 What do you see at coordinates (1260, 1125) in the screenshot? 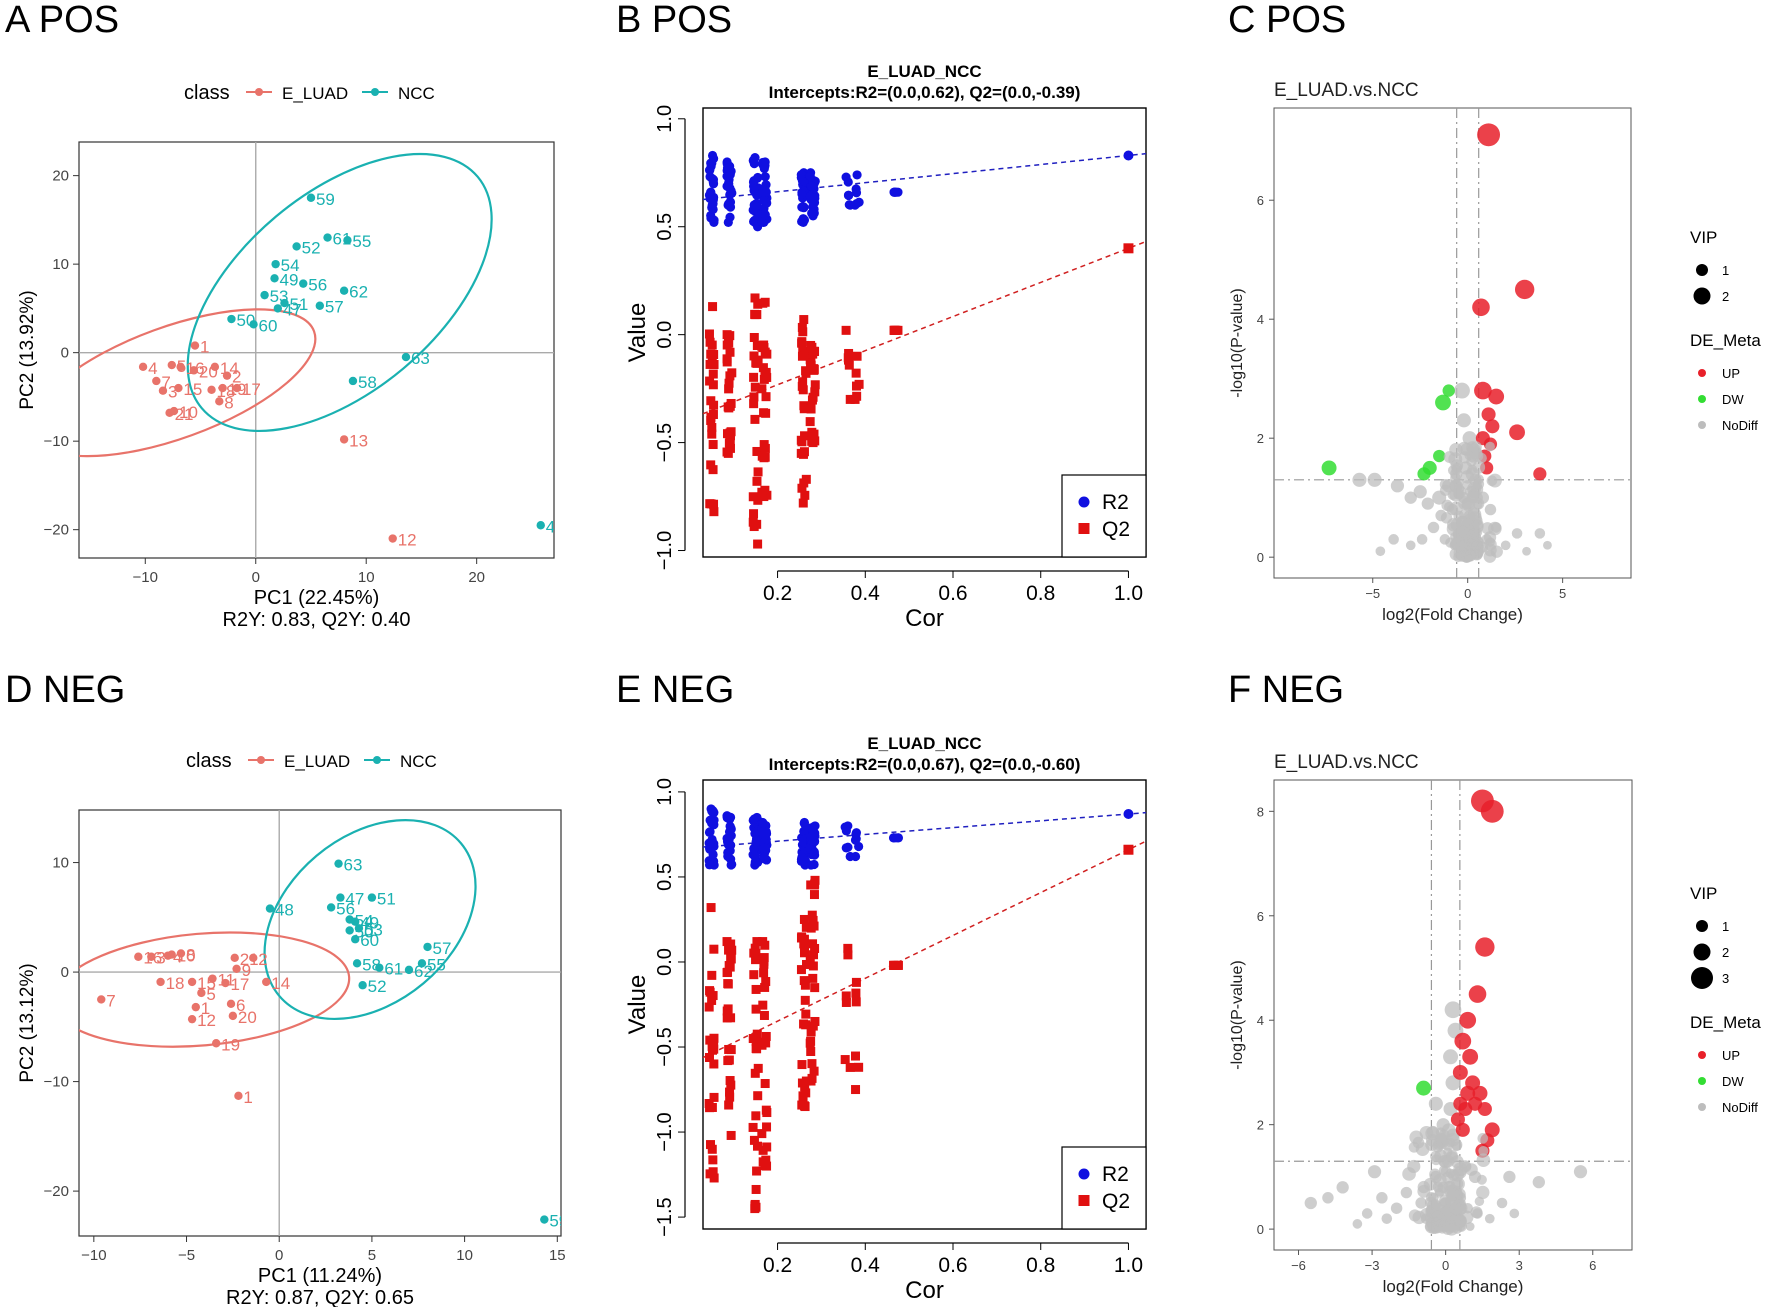
I see `y-tick-label: 2` at bounding box center [1260, 1125].